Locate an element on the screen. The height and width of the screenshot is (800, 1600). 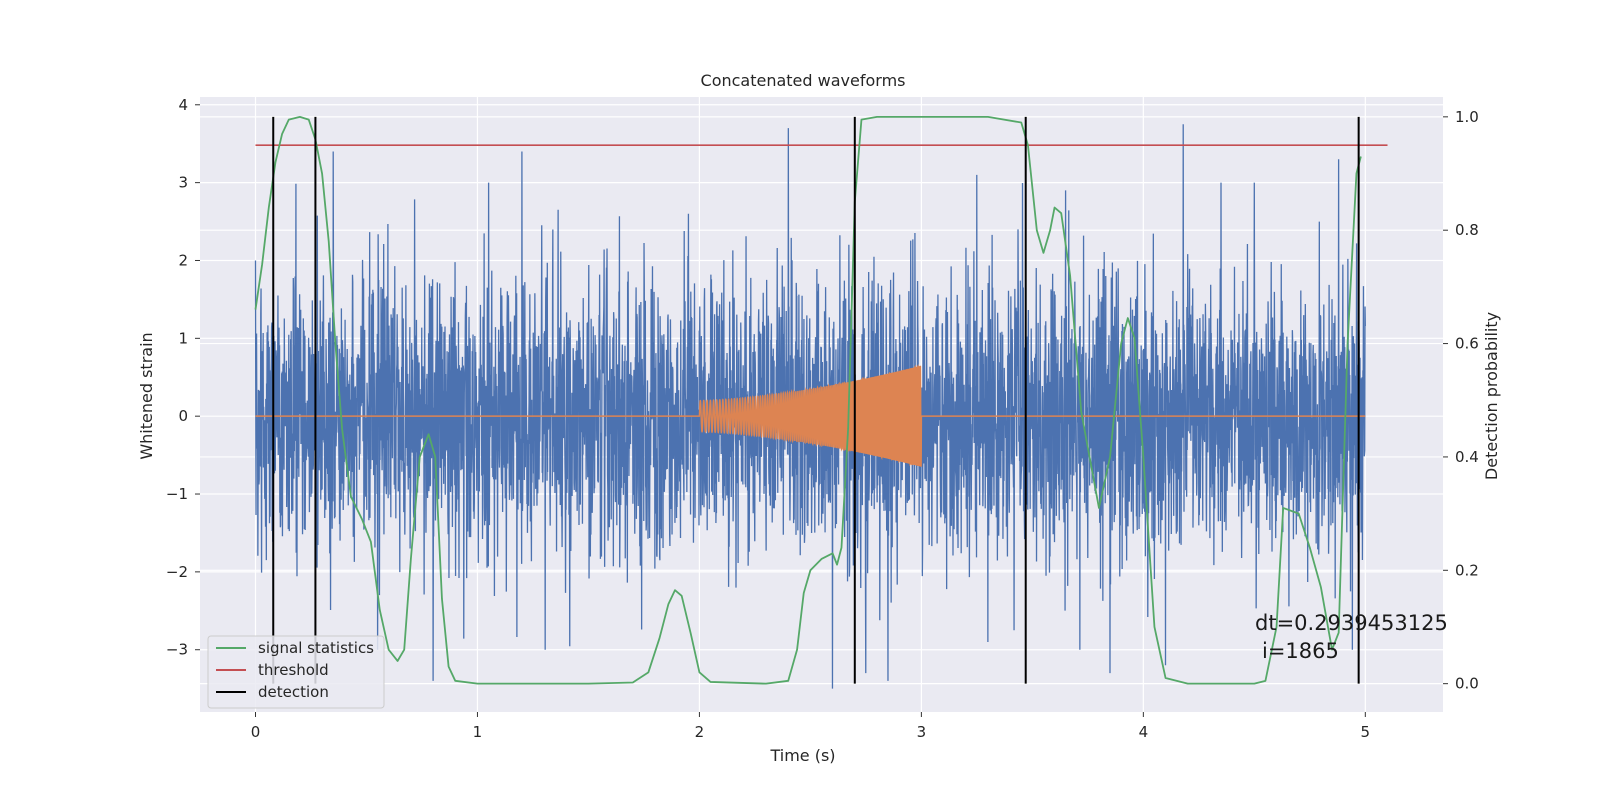
y-tick-label: 3 is located at coordinates (183, 183).